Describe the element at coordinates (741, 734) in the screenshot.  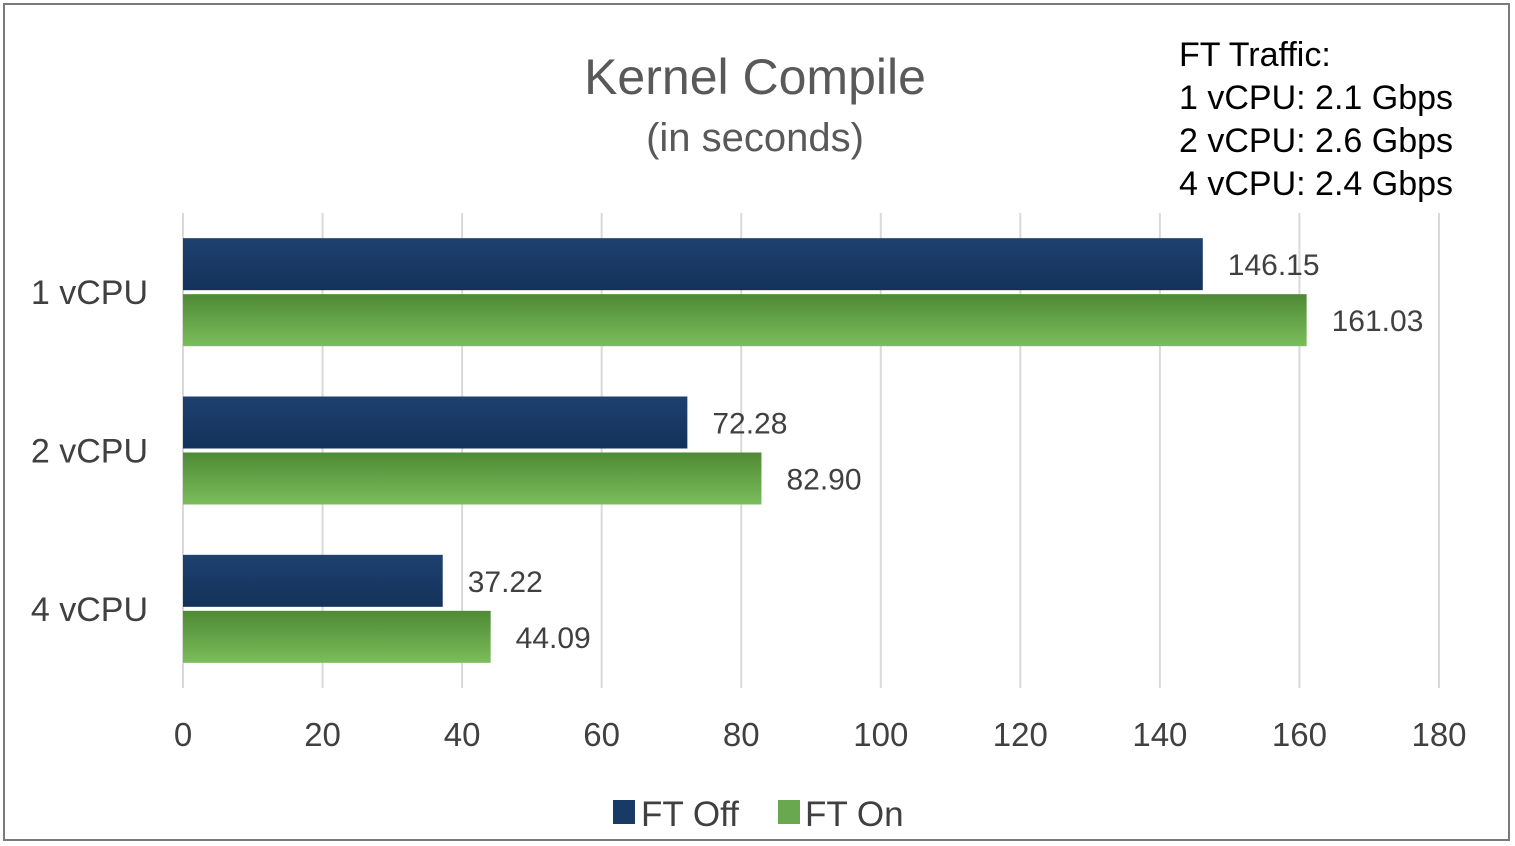
I see `x-tick-label-4: 80` at that location.